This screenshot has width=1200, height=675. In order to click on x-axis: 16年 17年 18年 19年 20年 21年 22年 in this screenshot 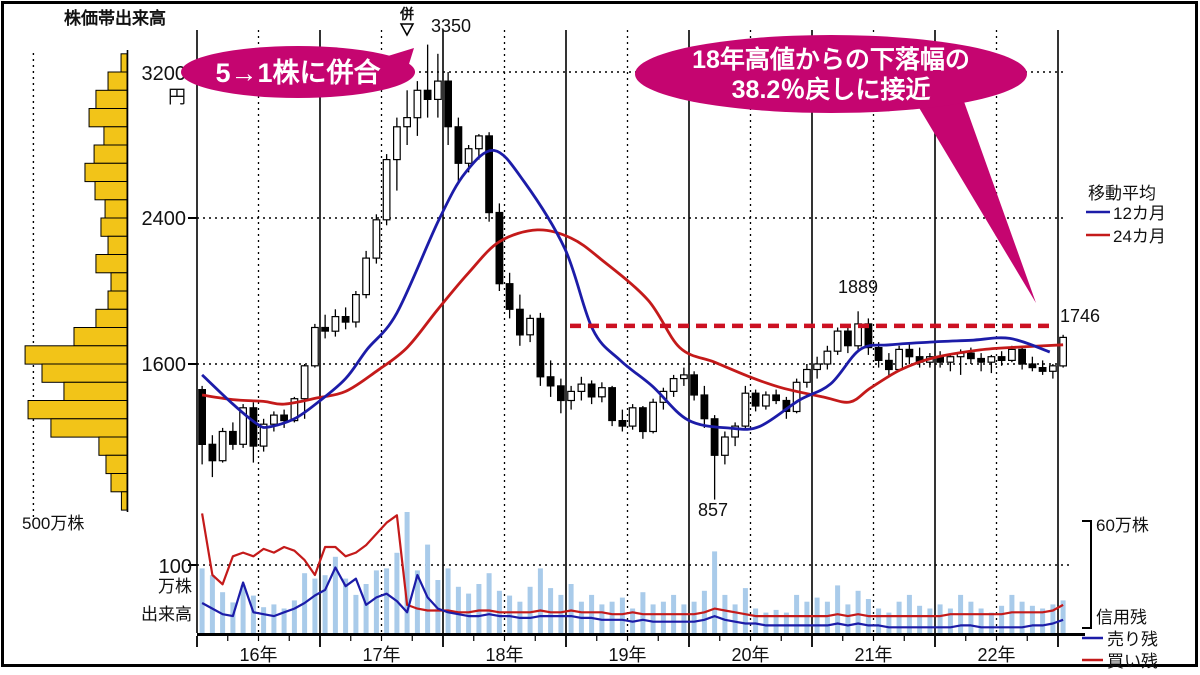, I will do `click(640, 649)`.